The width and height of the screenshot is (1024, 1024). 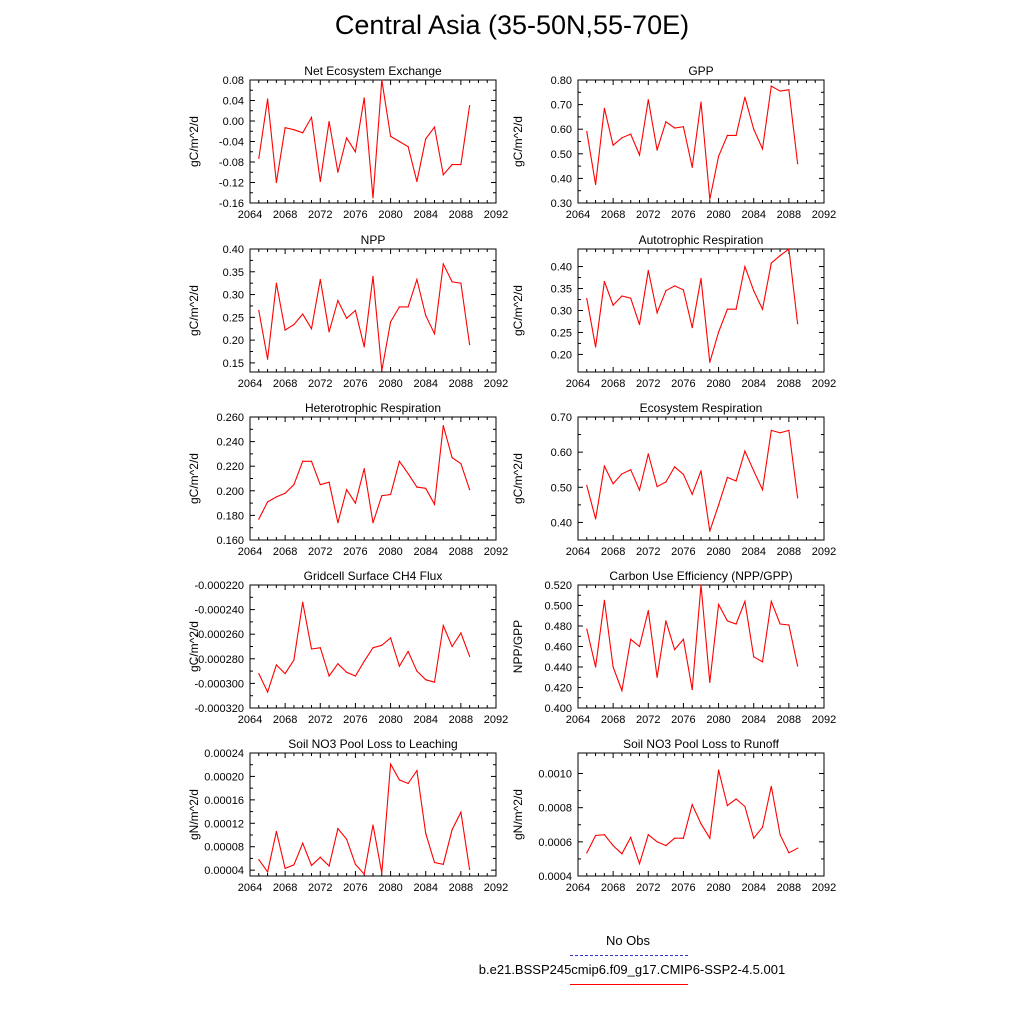 What do you see at coordinates (753, 888) in the screenshot?
I see `x-tick-label: 2084` at bounding box center [753, 888].